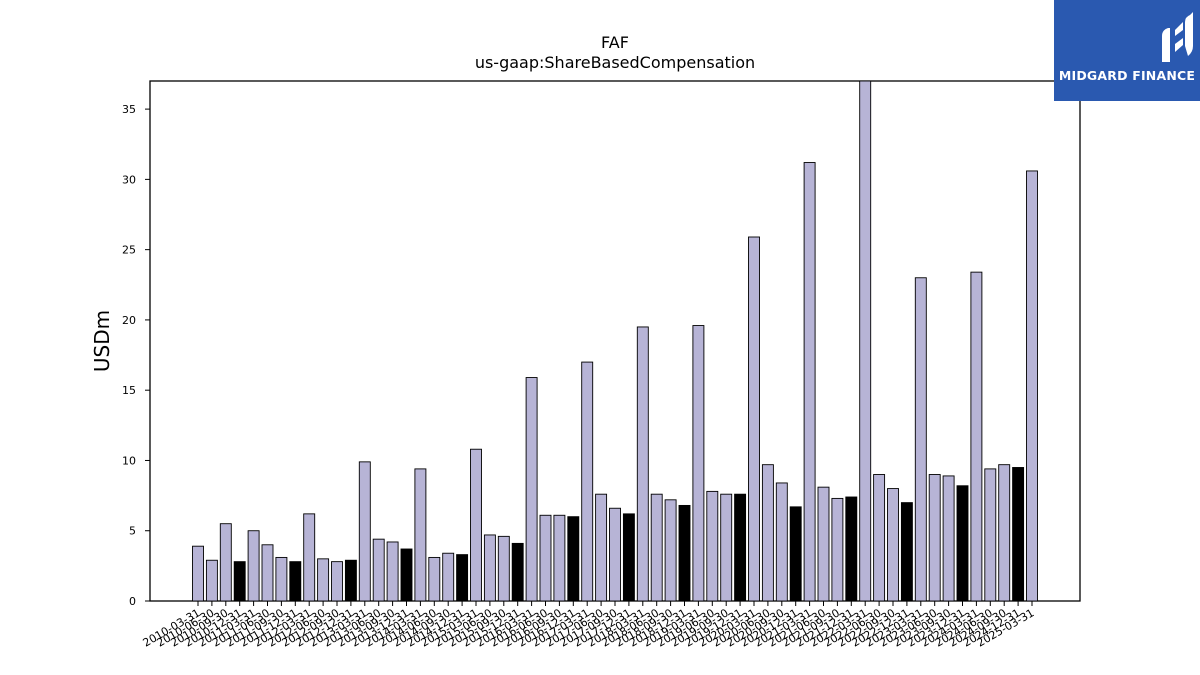 This screenshot has width=1200, height=675. Describe the element at coordinates (1127, 75) in the screenshot. I see `logo-text: MIDGARD FINANCE` at that location.